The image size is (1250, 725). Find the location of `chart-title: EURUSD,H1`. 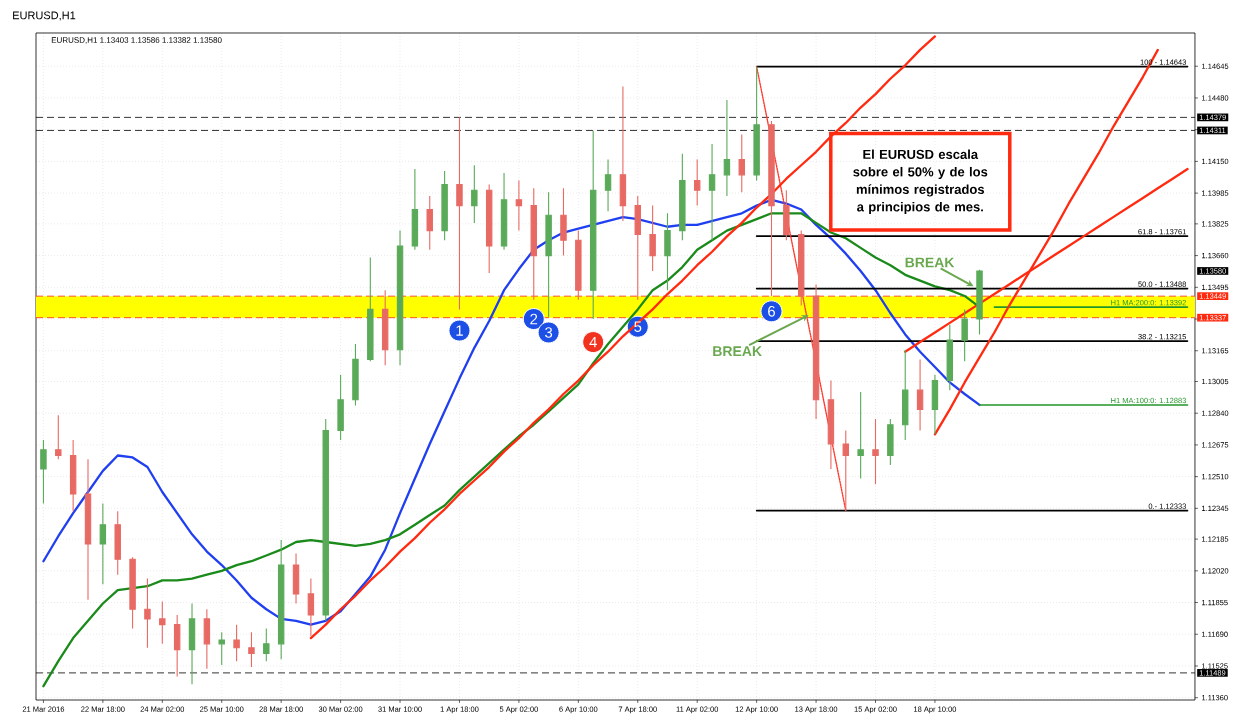

chart-title: EURUSD,H1 is located at coordinates (44, 16).